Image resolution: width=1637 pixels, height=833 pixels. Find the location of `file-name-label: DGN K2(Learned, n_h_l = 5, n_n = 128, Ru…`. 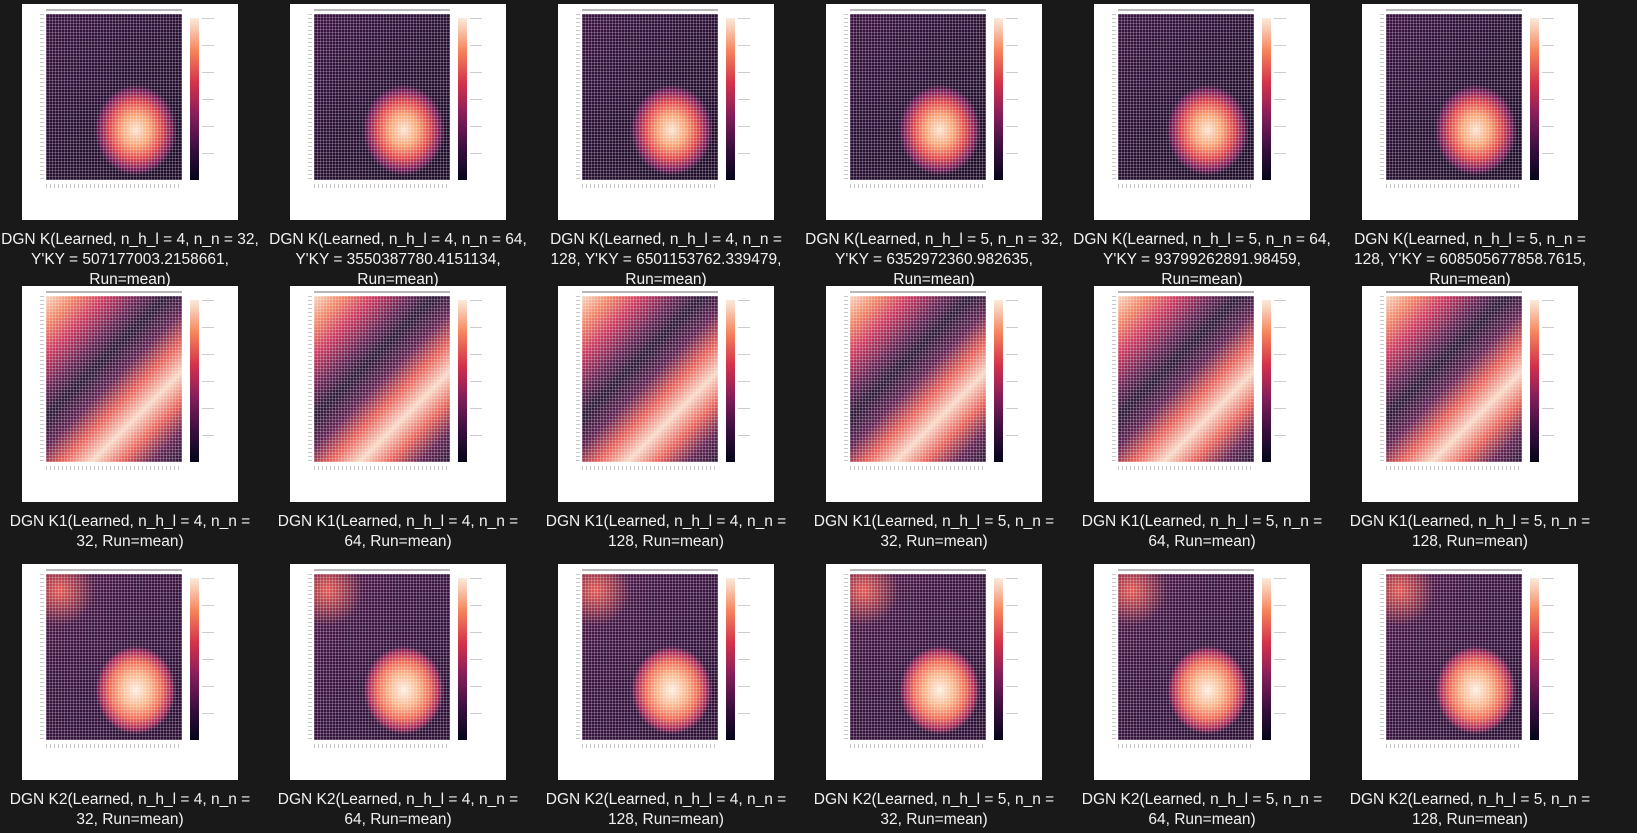

file-name-label: DGN K2(Learned, n_h_l = 5, n_n = 128, Ru… is located at coordinates (1470, 809).